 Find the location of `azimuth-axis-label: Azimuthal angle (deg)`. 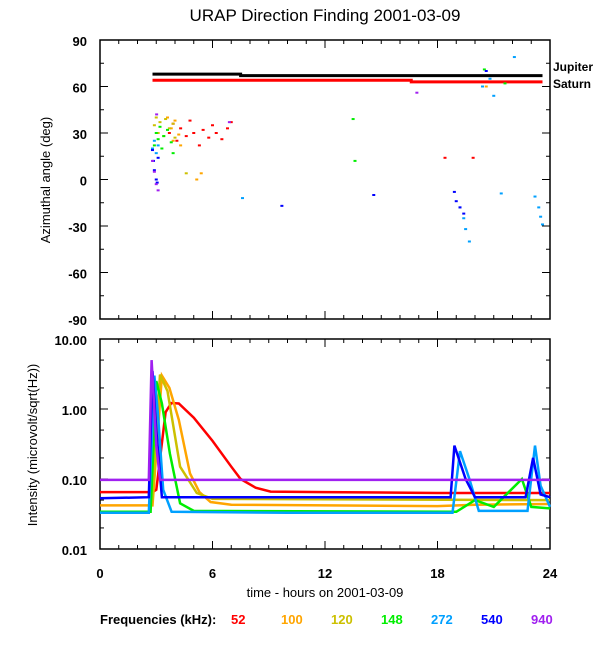

azimuth-axis-label: Azimuthal angle (deg) is located at coordinates (45, 180).